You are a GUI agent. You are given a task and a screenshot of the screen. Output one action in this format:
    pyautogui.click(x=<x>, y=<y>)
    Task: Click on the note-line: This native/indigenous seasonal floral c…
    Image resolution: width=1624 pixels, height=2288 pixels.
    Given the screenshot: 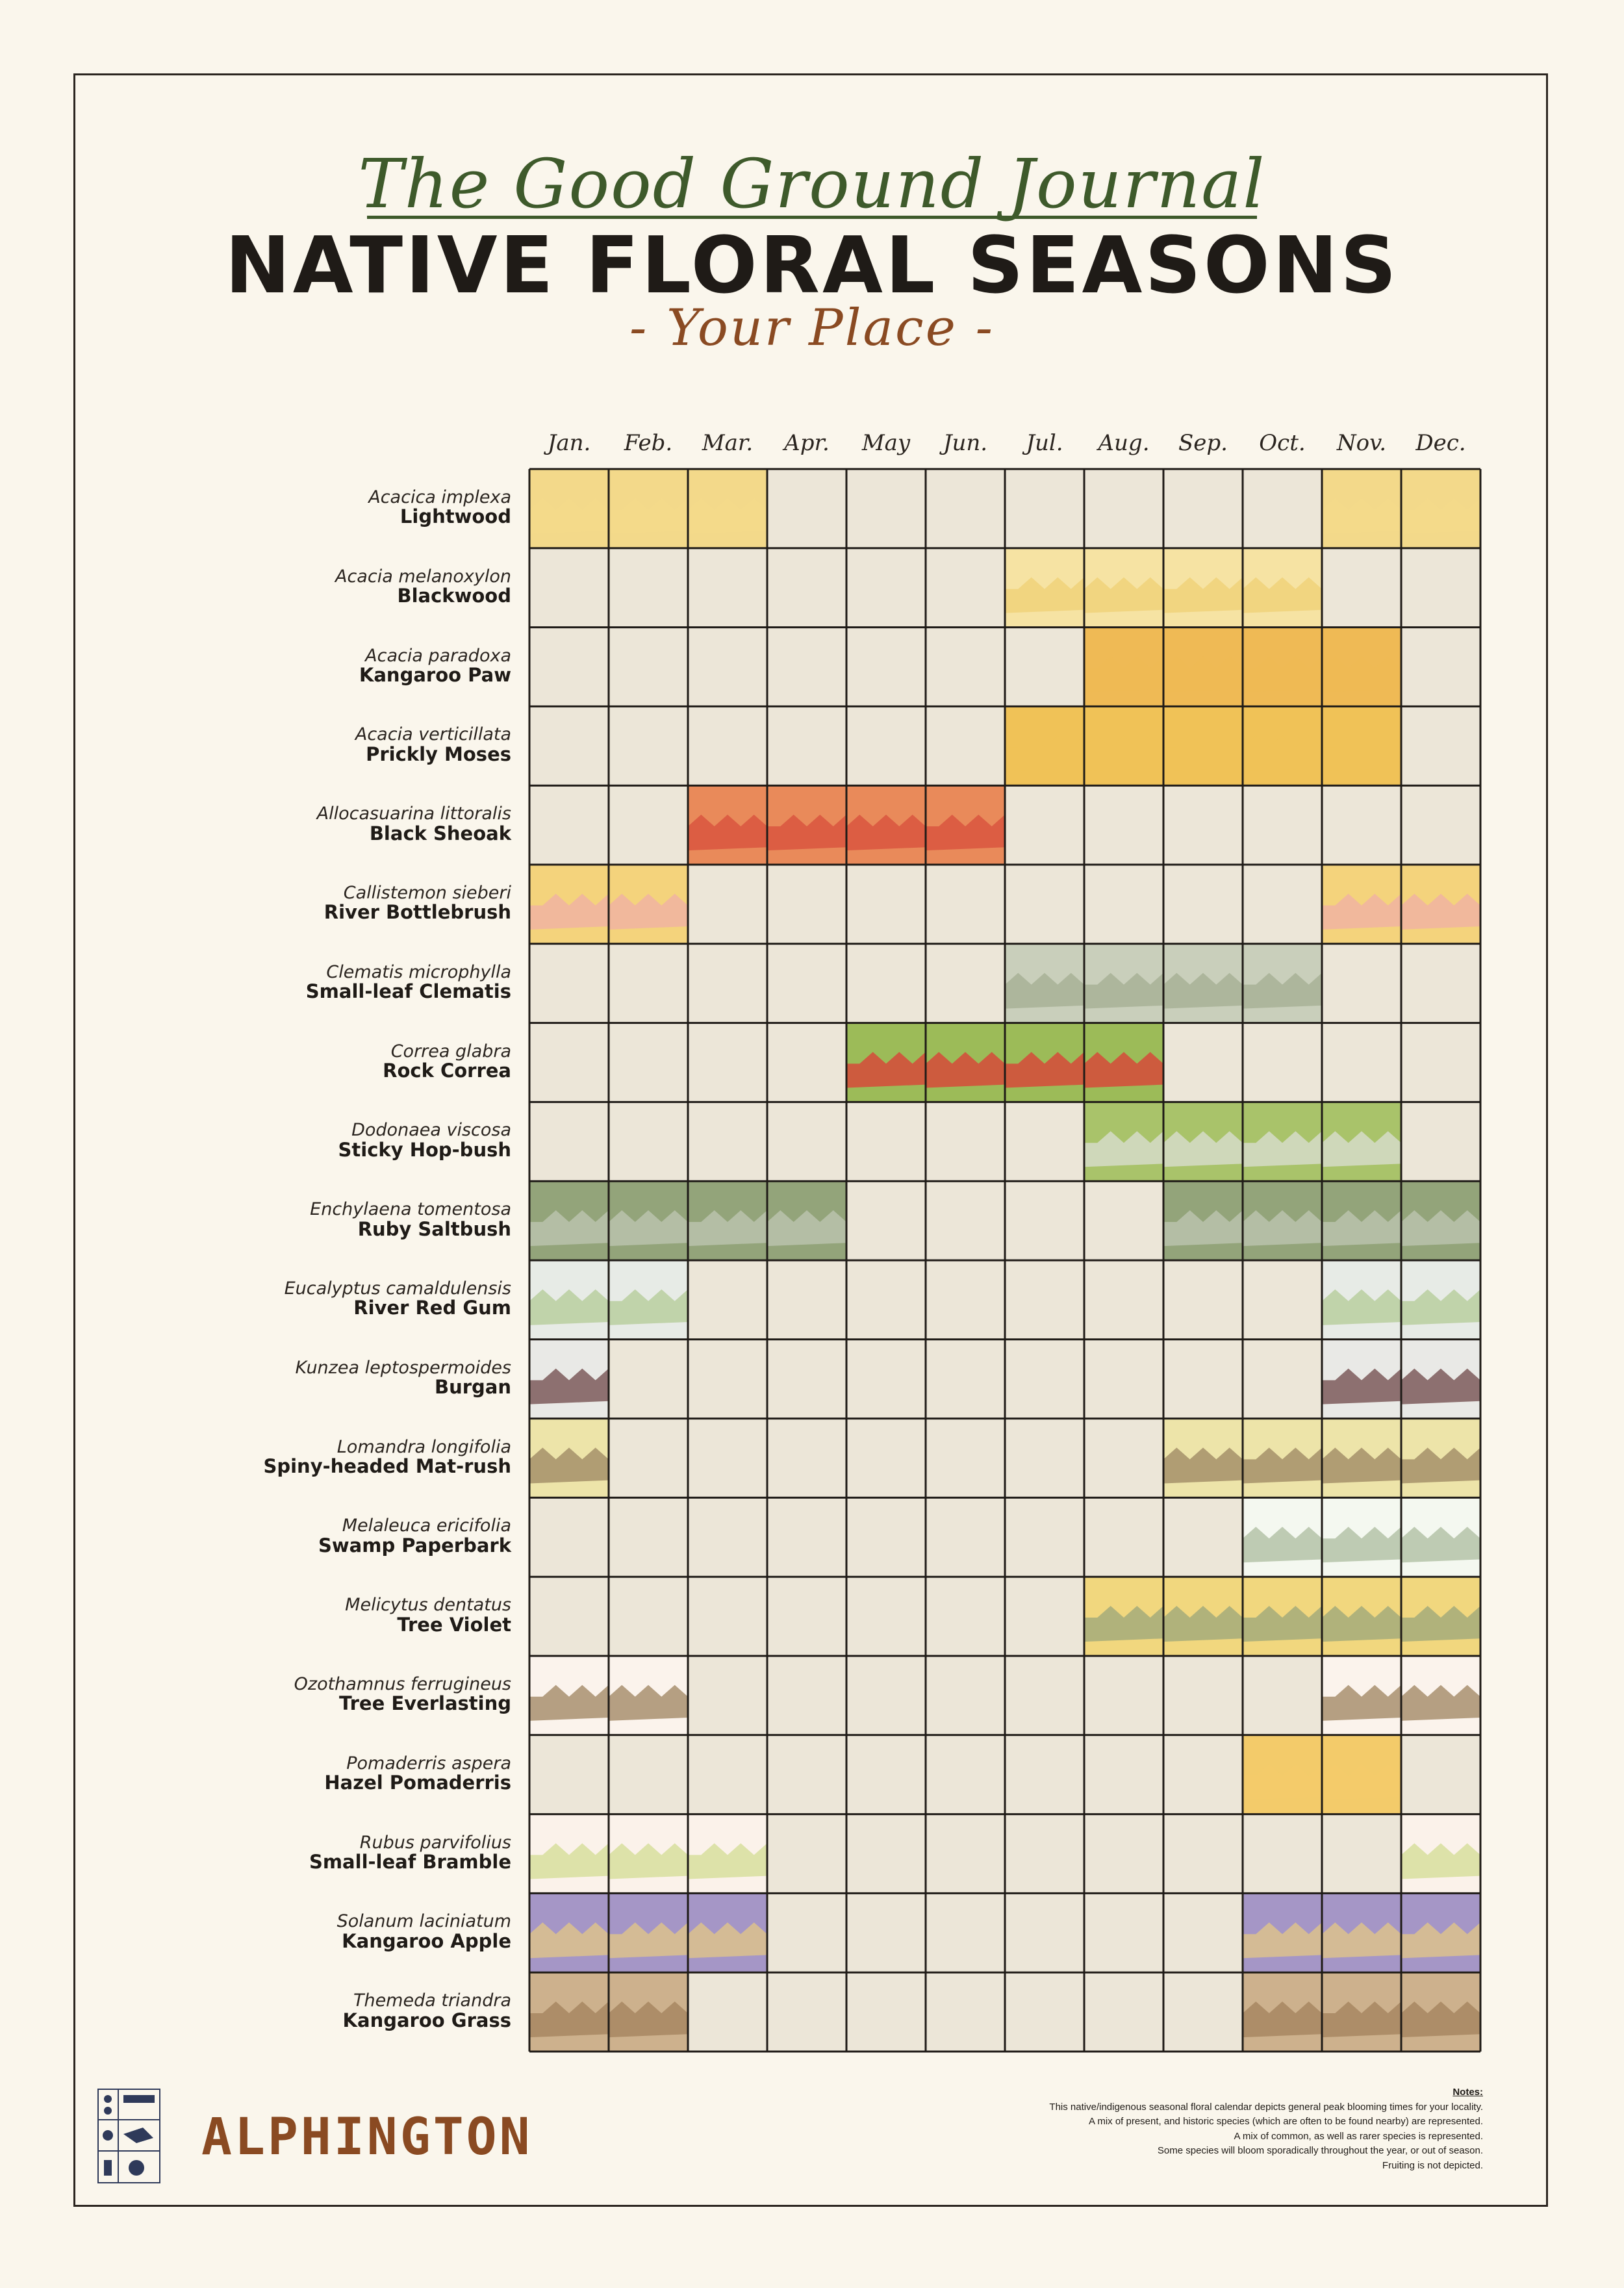 What is the action you would take?
    pyautogui.click(x=1266, y=2107)
    